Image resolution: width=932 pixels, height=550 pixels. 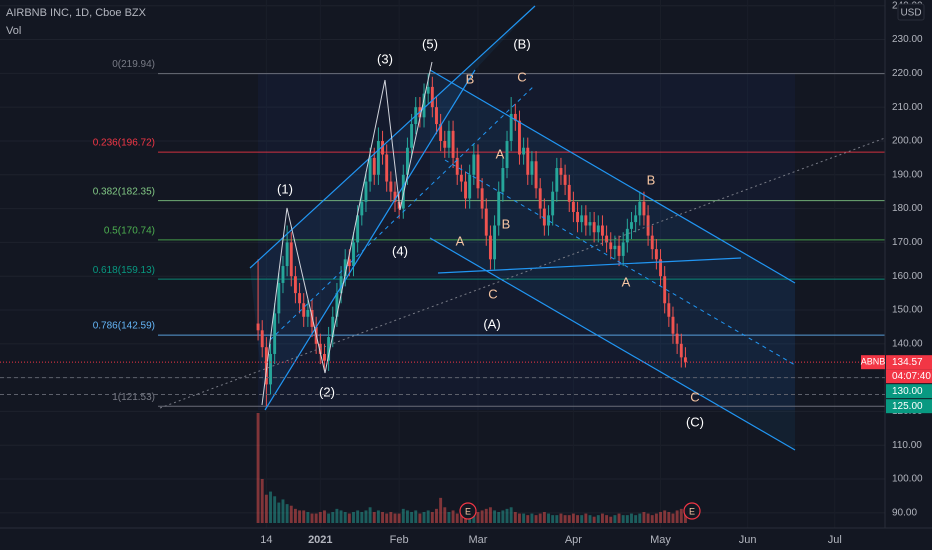 I want to click on symbol: ABNB, so click(x=873, y=362).